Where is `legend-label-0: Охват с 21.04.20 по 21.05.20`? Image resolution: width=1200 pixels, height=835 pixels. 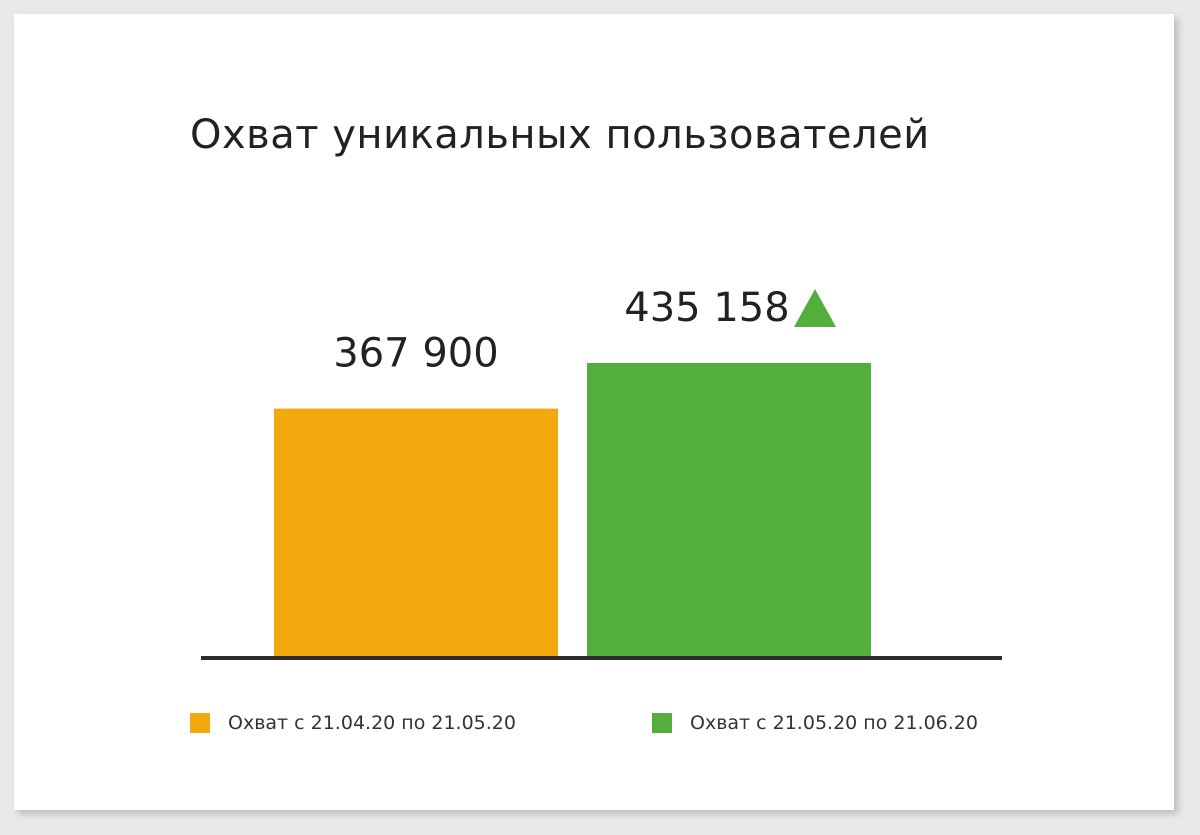
legend-label-0: Охват с 21.04.20 по 21.05.20 is located at coordinates (372, 723).